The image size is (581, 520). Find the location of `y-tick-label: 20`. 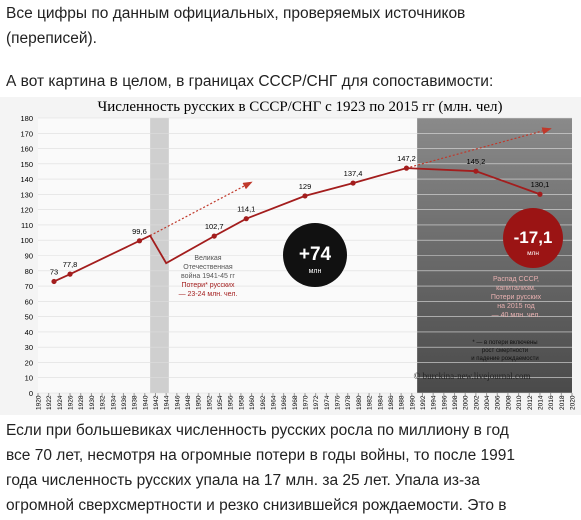

y-tick-label: 20 is located at coordinates (29, 362).